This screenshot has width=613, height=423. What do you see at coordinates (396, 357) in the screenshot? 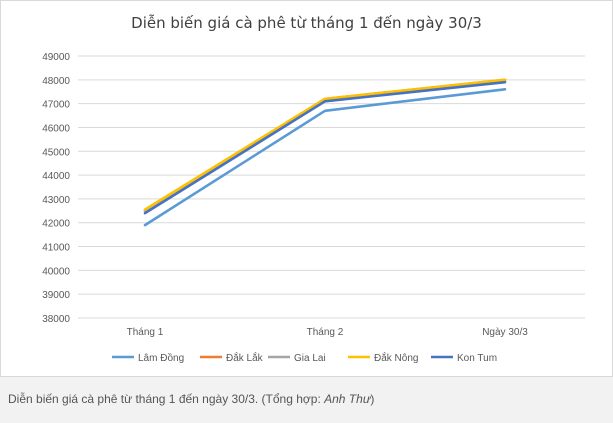
I see `legend-label: Đắk Nông` at bounding box center [396, 357].